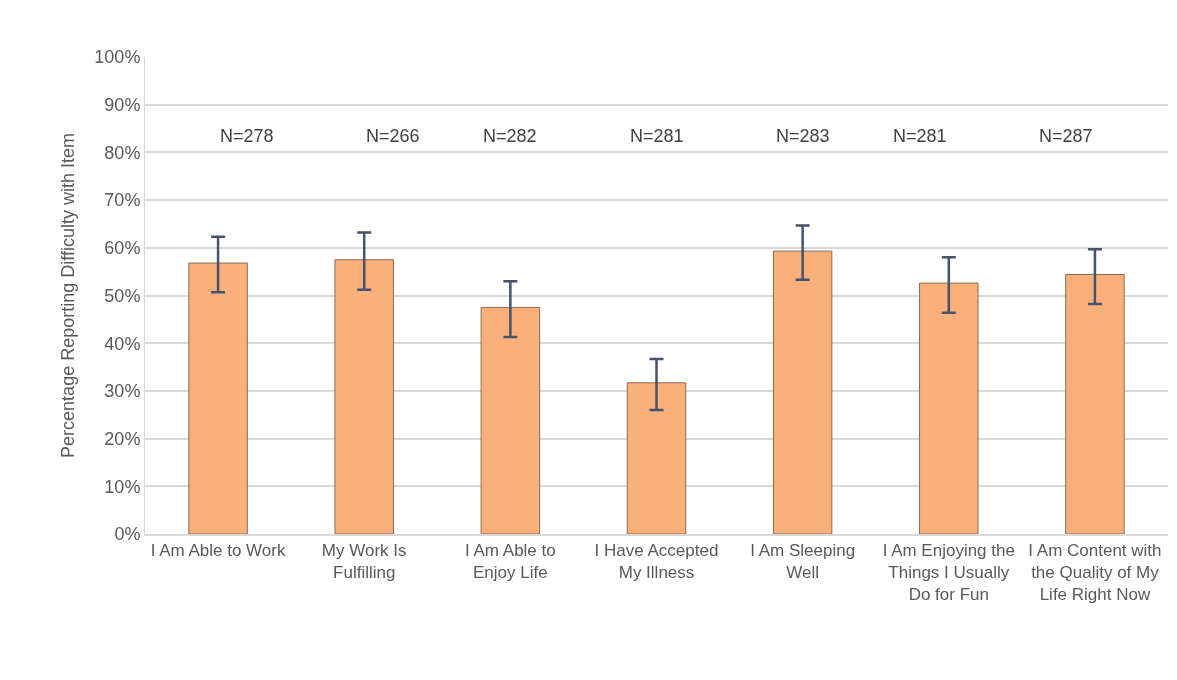 Image resolution: width=1177 pixels, height=680 pixels. What do you see at coordinates (393, 136) in the screenshot?
I see `annotation: N=266` at bounding box center [393, 136].